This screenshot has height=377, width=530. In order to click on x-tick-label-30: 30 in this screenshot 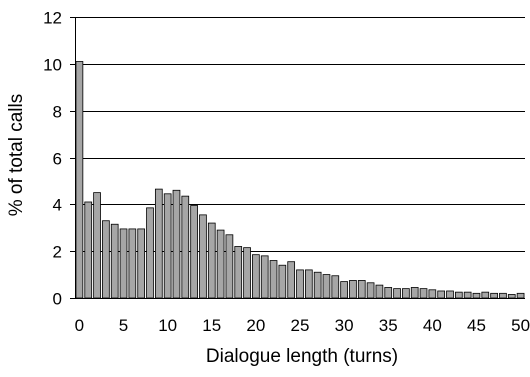, I will do `click(344, 325)`.